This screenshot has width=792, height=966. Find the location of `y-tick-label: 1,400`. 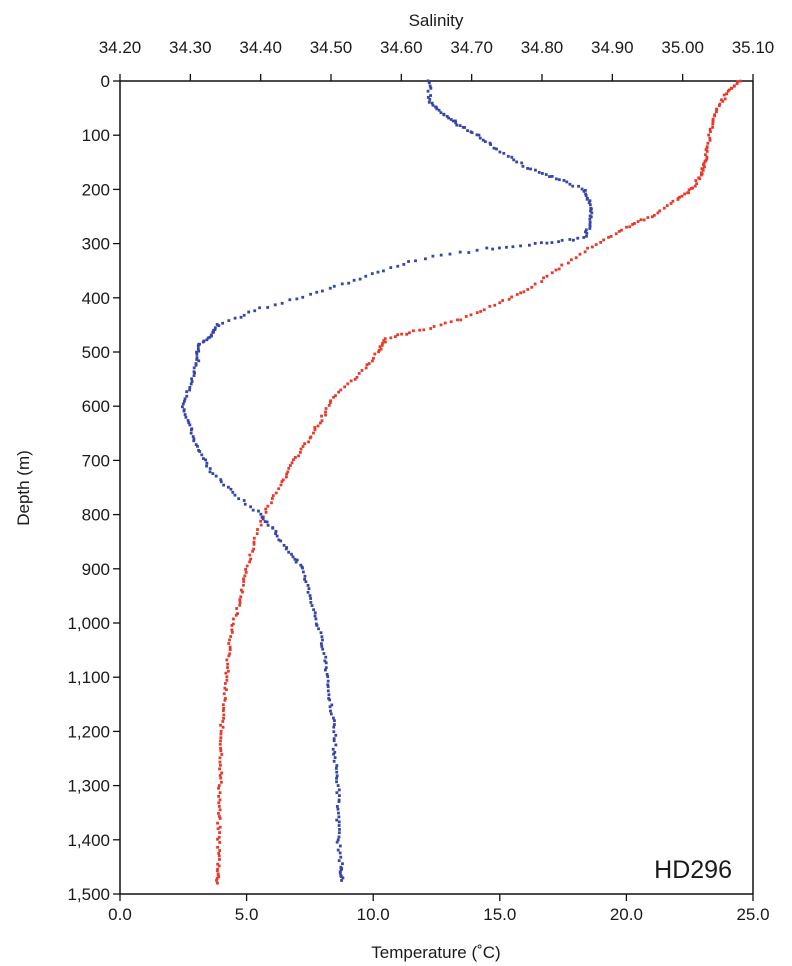

y-tick-label: 1,400 is located at coordinates (88, 840).